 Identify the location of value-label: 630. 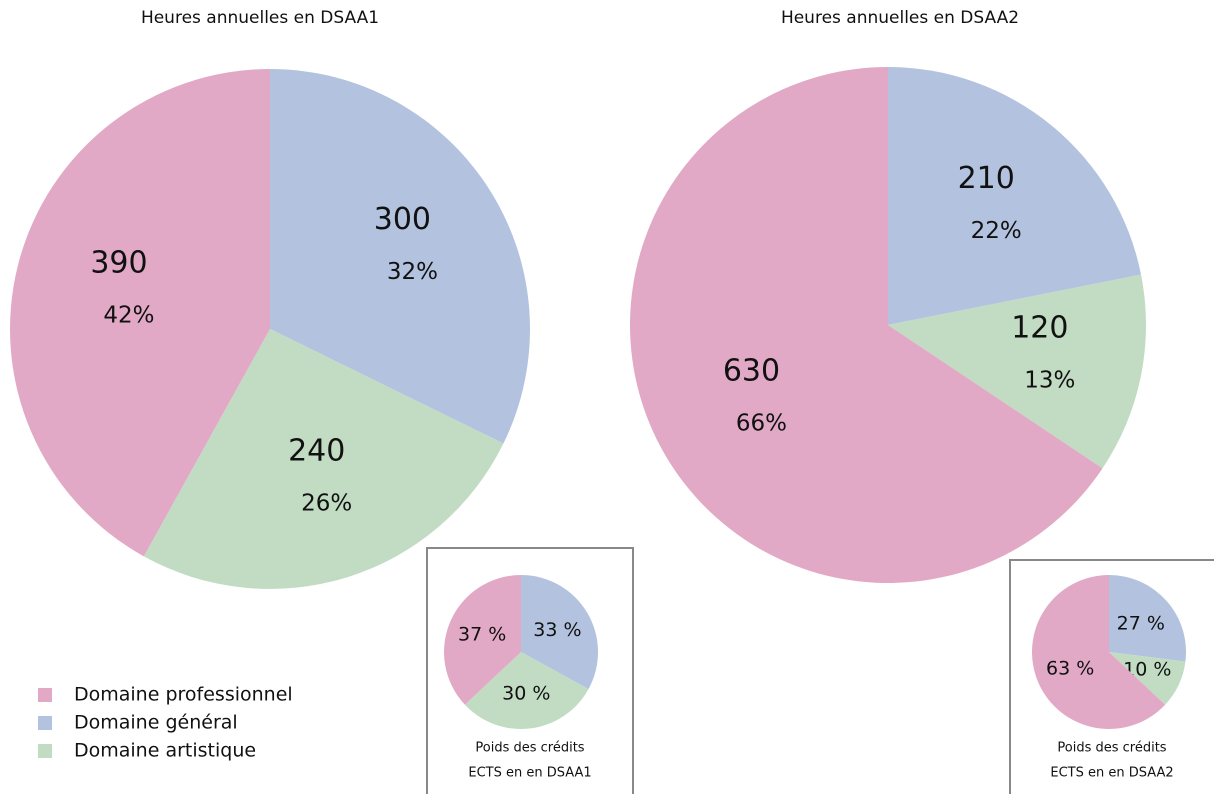
(751, 370).